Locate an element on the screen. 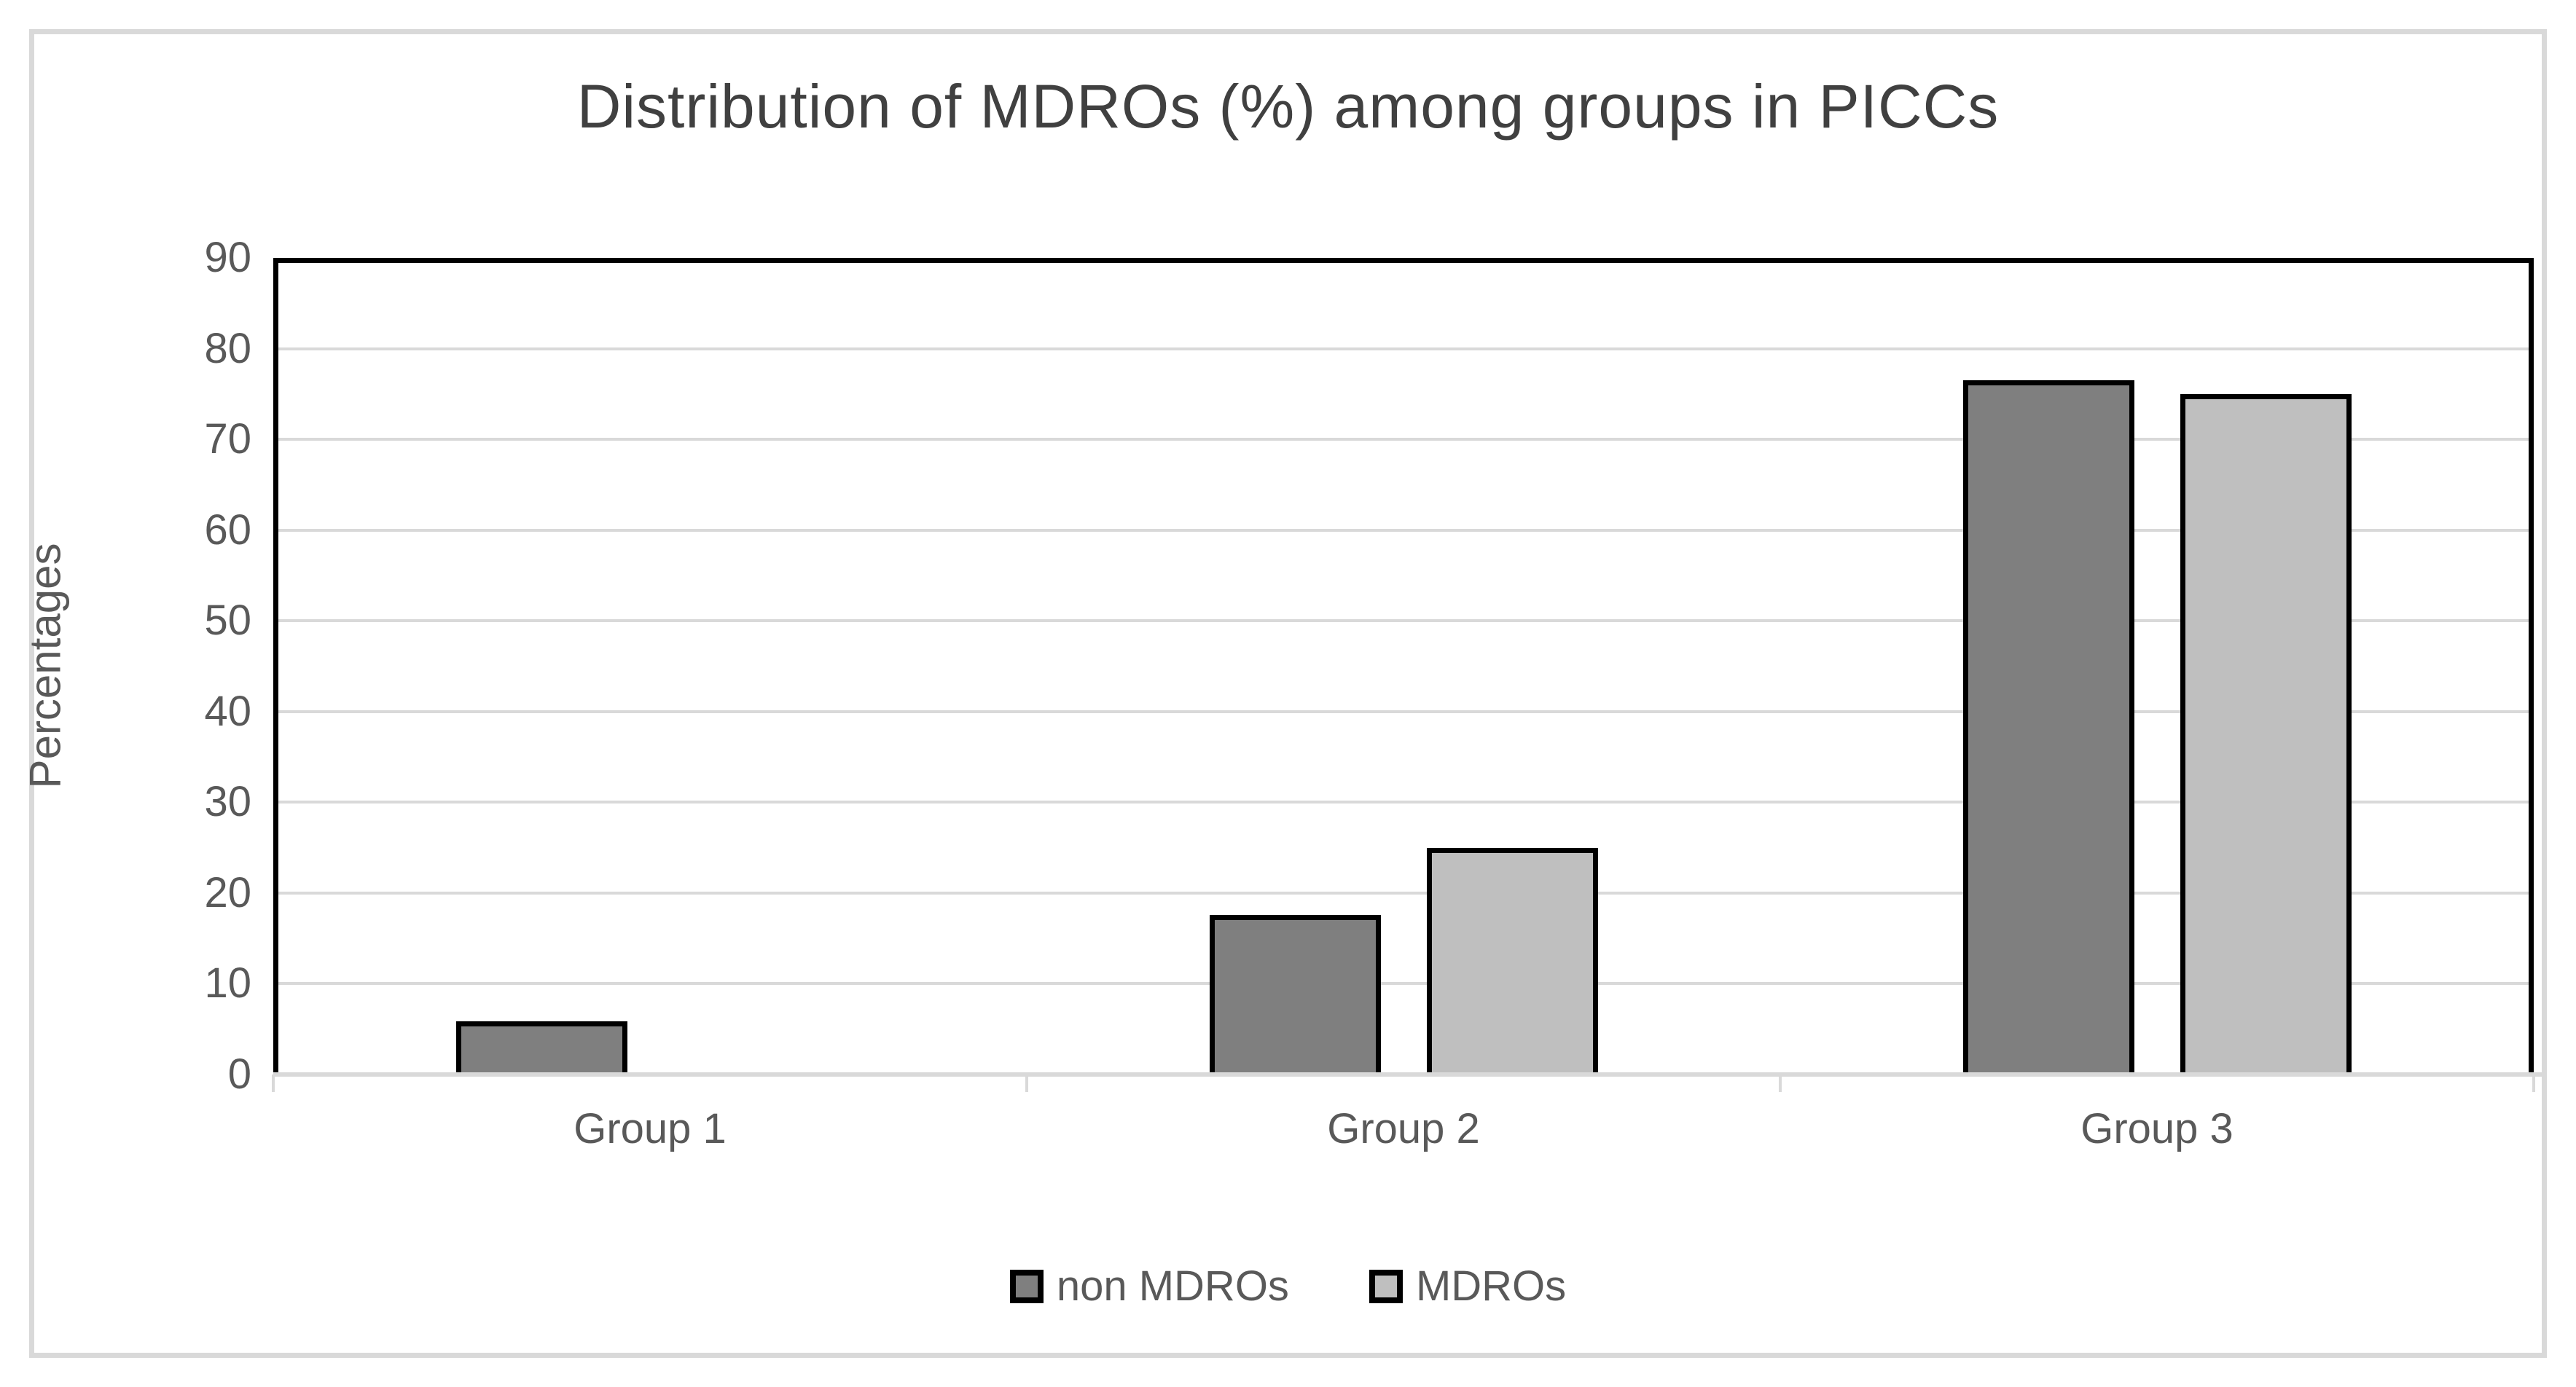 Image resolution: width=2576 pixels, height=1387 pixels. y-tick-label-0: 0 is located at coordinates (239, 1074).